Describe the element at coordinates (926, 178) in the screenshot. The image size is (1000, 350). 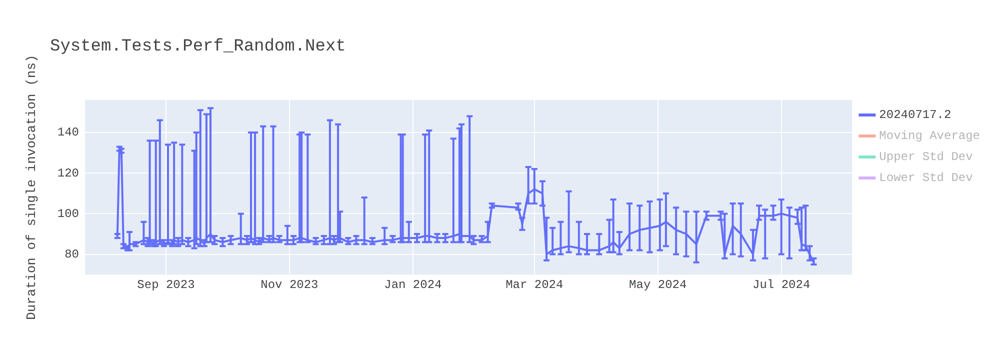
I see `legend-label: Lower Std Dev` at that location.